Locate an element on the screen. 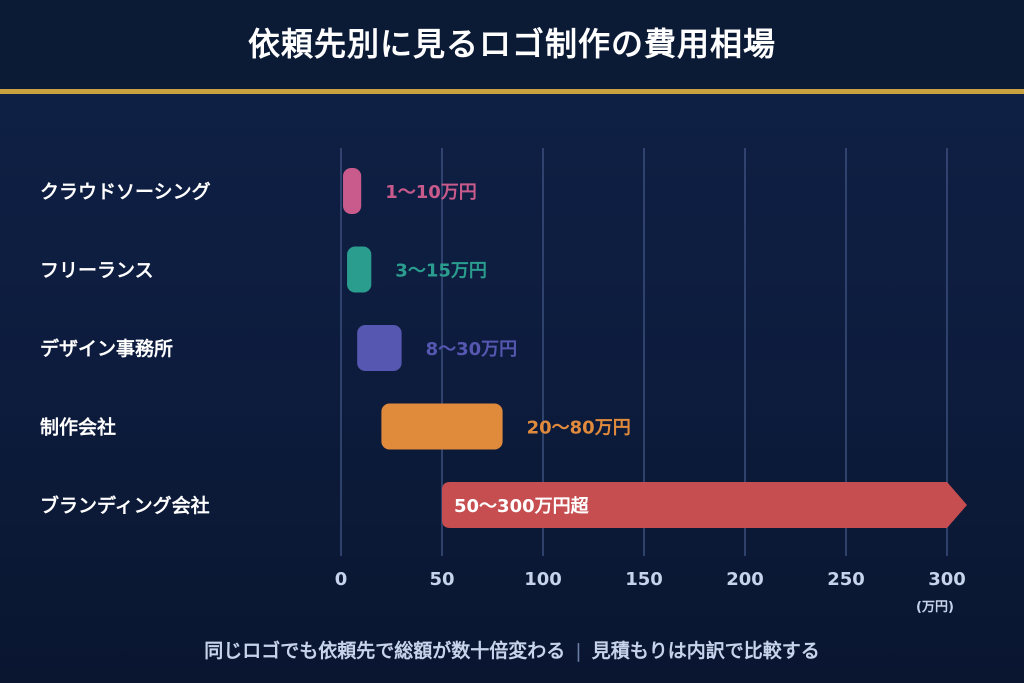  footer-right-text: 見積もりは内訳で比較する is located at coordinates (705, 651).